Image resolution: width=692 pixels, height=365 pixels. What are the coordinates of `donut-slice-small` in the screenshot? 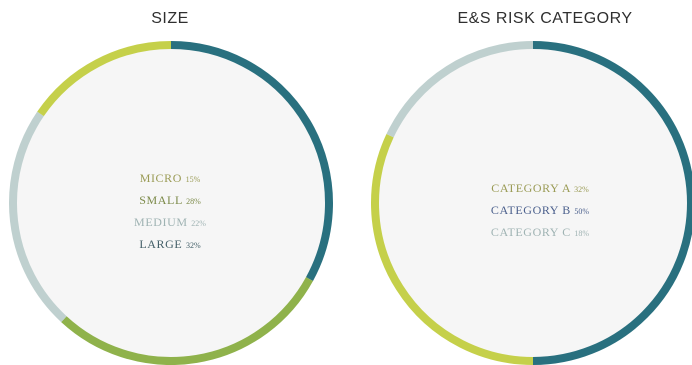 It's located at (187, 321).